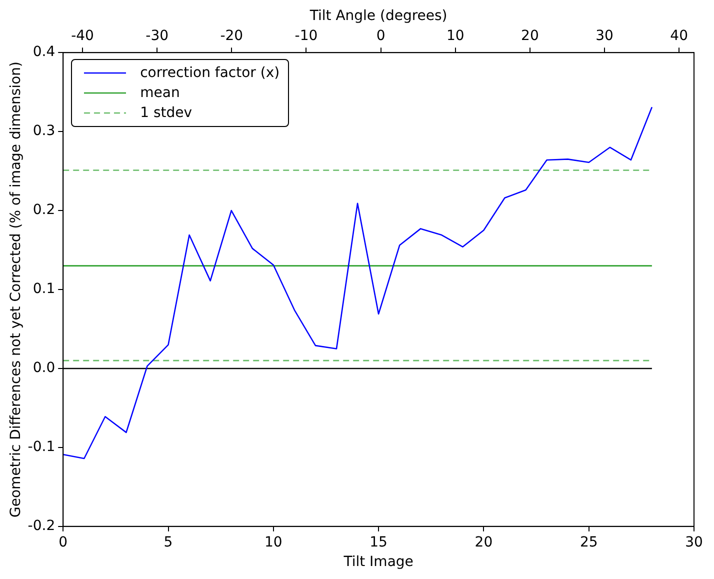 This screenshot has width=714, height=579. Describe the element at coordinates (455, 36) in the screenshot. I see `x2-tick-label: 10` at that location.